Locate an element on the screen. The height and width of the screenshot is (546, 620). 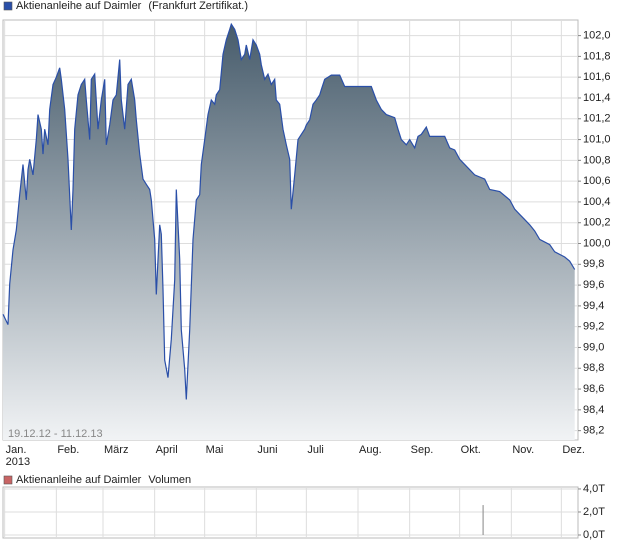
y-tick-label: 4,0T is located at coordinates (594, 489).